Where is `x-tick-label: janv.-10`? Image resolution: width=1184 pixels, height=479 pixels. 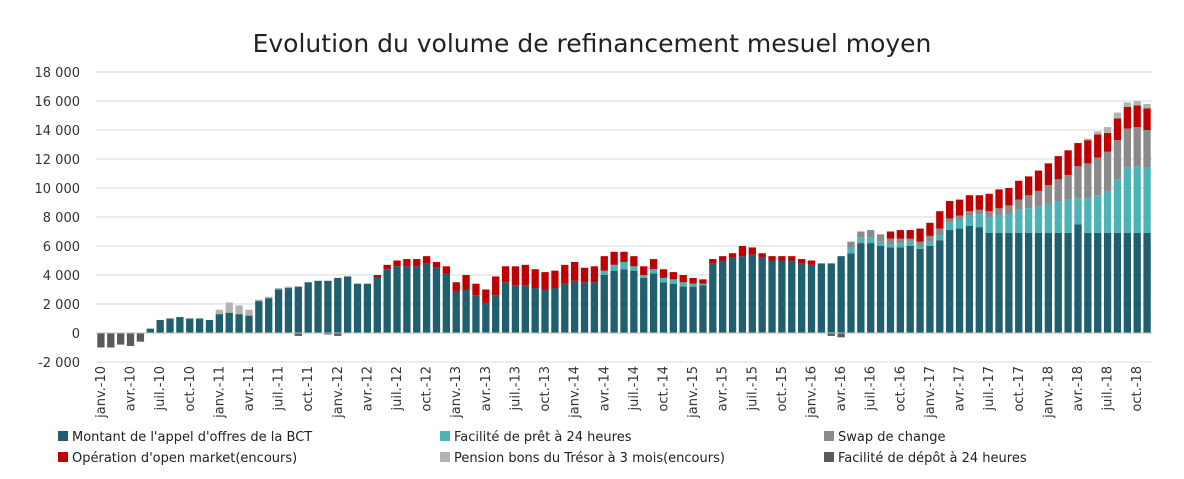 x-tick-label: janv.-10 is located at coordinates (101, 392).